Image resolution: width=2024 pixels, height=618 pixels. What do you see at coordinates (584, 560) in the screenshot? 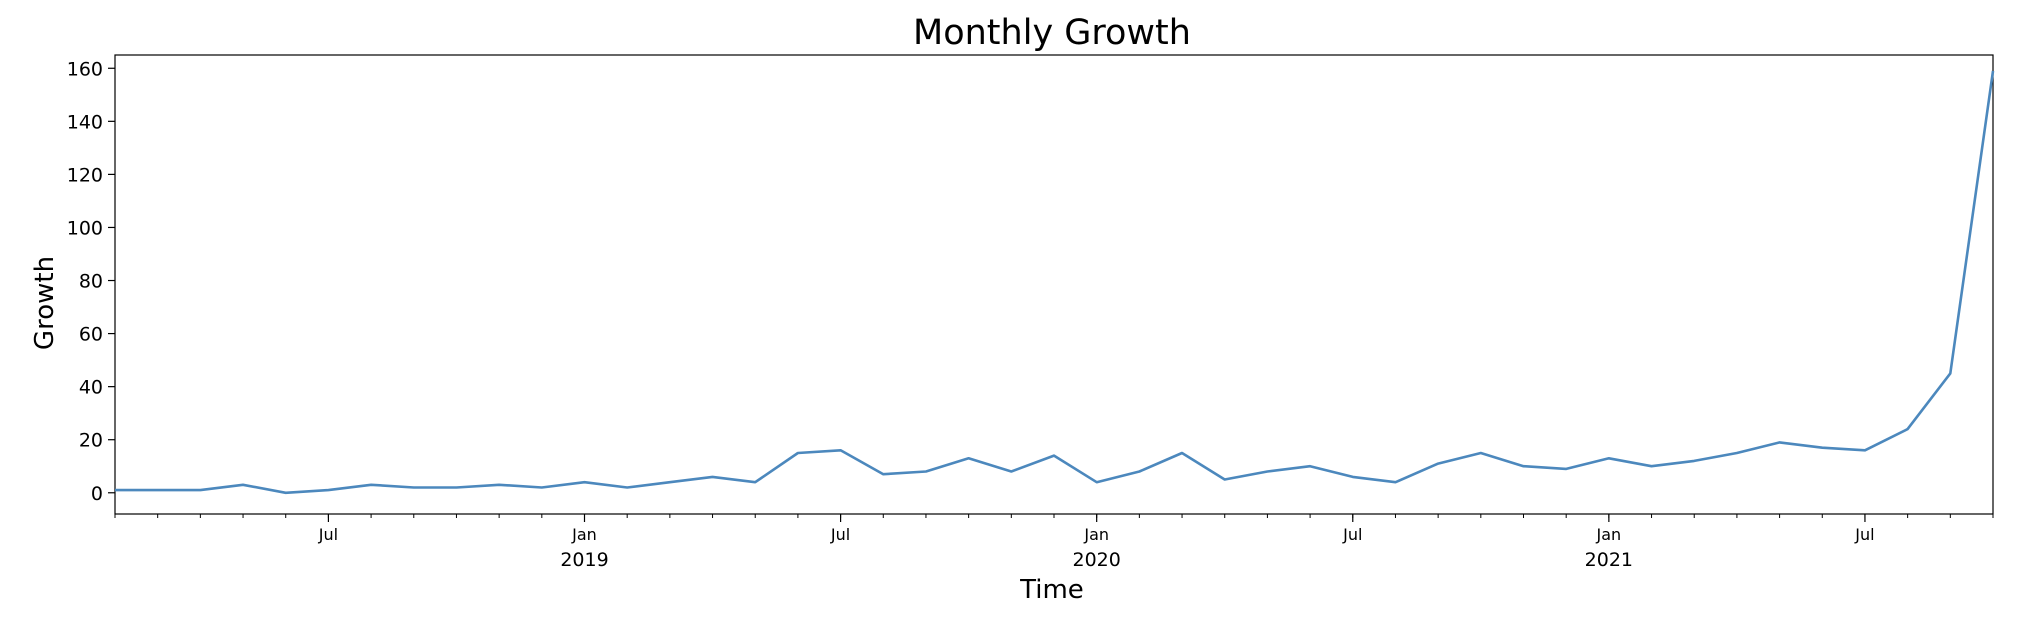
I see `x-year-label: 2019` at bounding box center [584, 560].